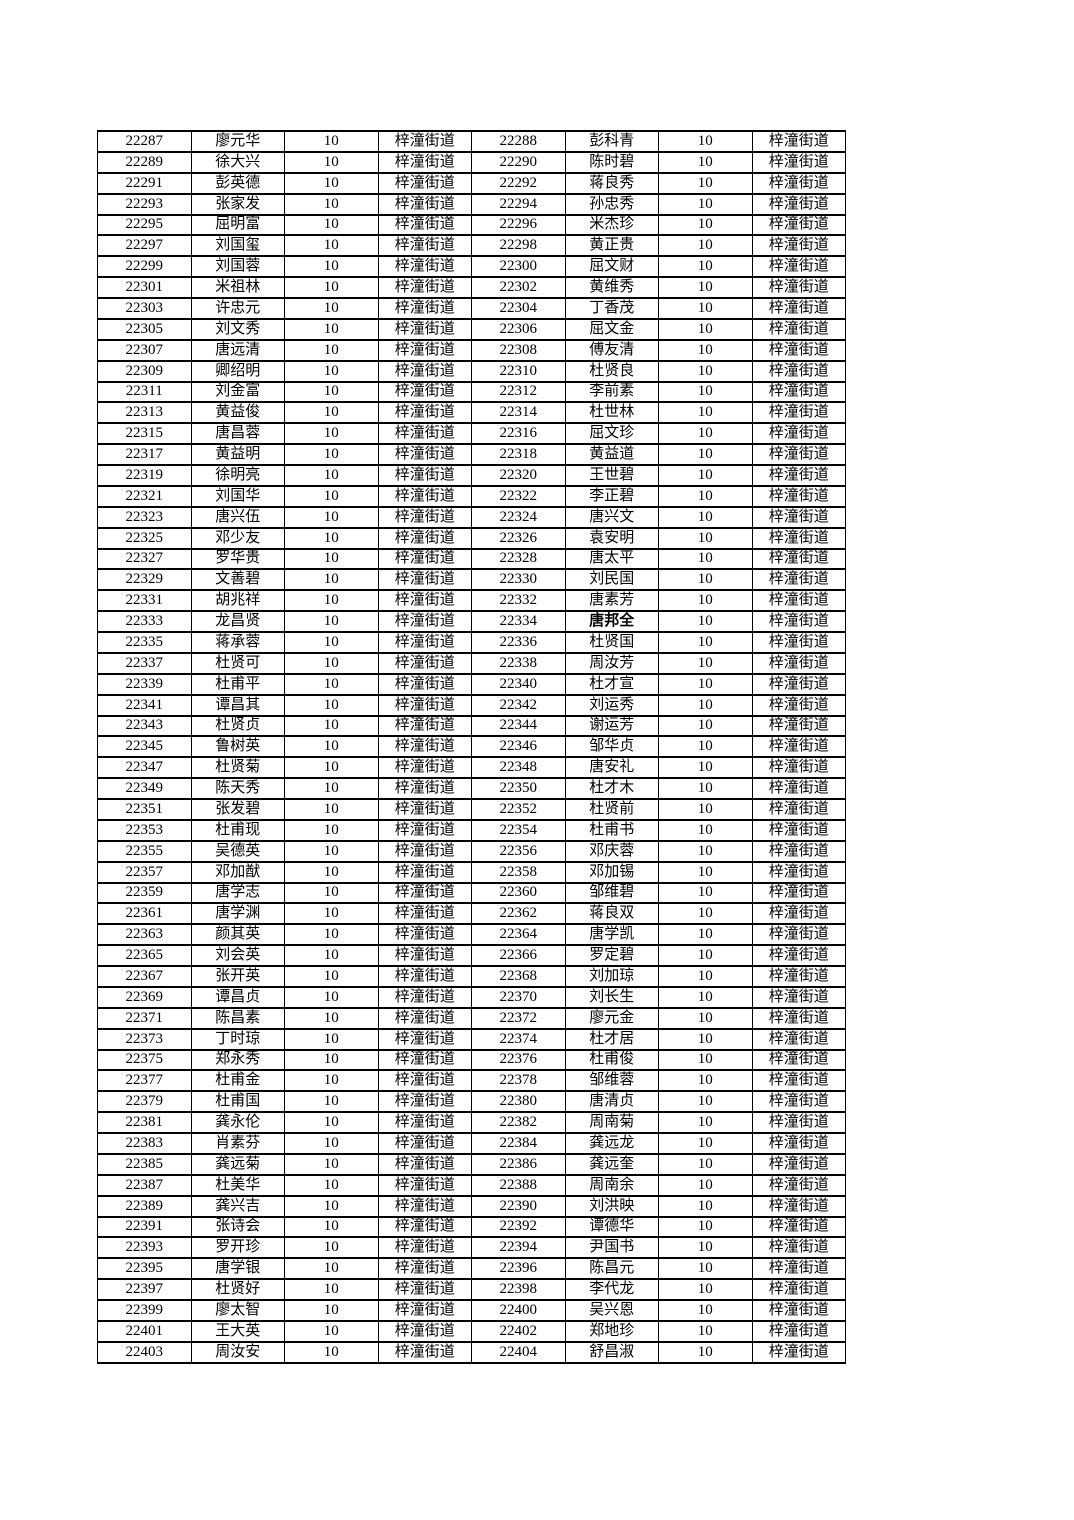 The width and height of the screenshot is (1074, 1520). I want to click on member-id-cell: 22303, so click(144, 308).